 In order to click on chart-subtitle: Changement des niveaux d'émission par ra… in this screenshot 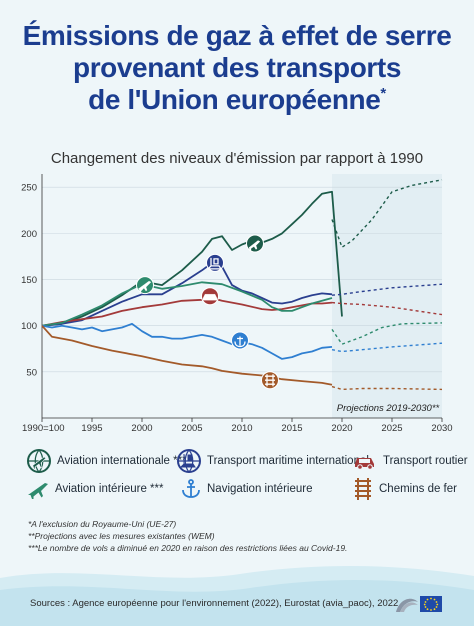, I will do `click(237, 158)`.